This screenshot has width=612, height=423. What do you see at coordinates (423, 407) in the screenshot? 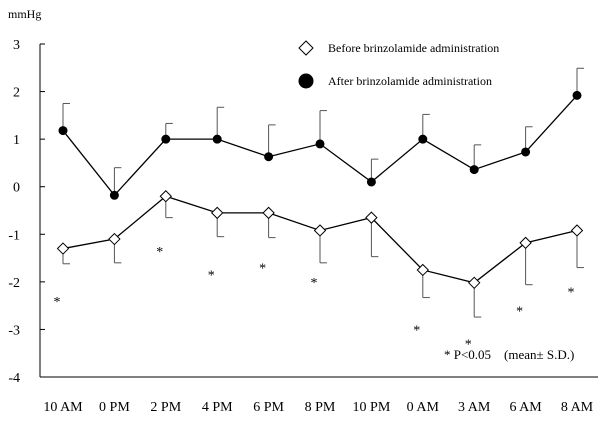
I see `x-tick-label: 0 AM` at bounding box center [423, 407].